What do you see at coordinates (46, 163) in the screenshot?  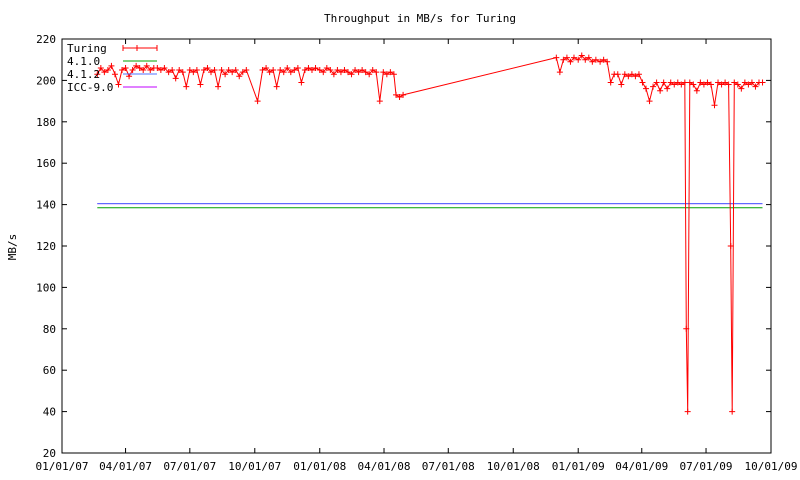 I see `y-tick-label: 160` at bounding box center [46, 163].